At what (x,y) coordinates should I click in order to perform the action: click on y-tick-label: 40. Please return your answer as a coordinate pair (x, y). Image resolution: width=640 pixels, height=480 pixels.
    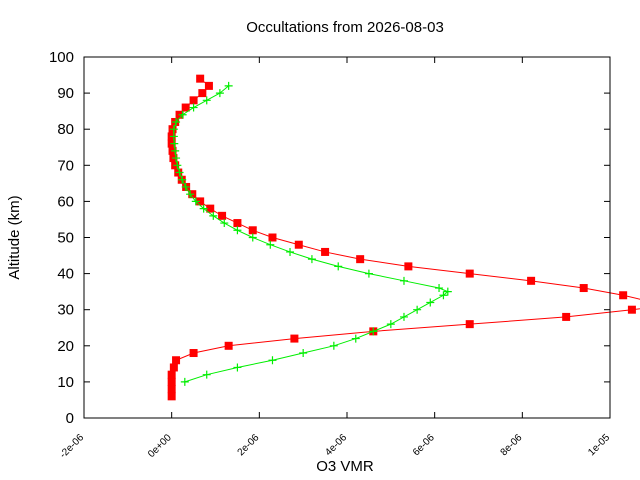
    Looking at the image, I should click on (65, 274).